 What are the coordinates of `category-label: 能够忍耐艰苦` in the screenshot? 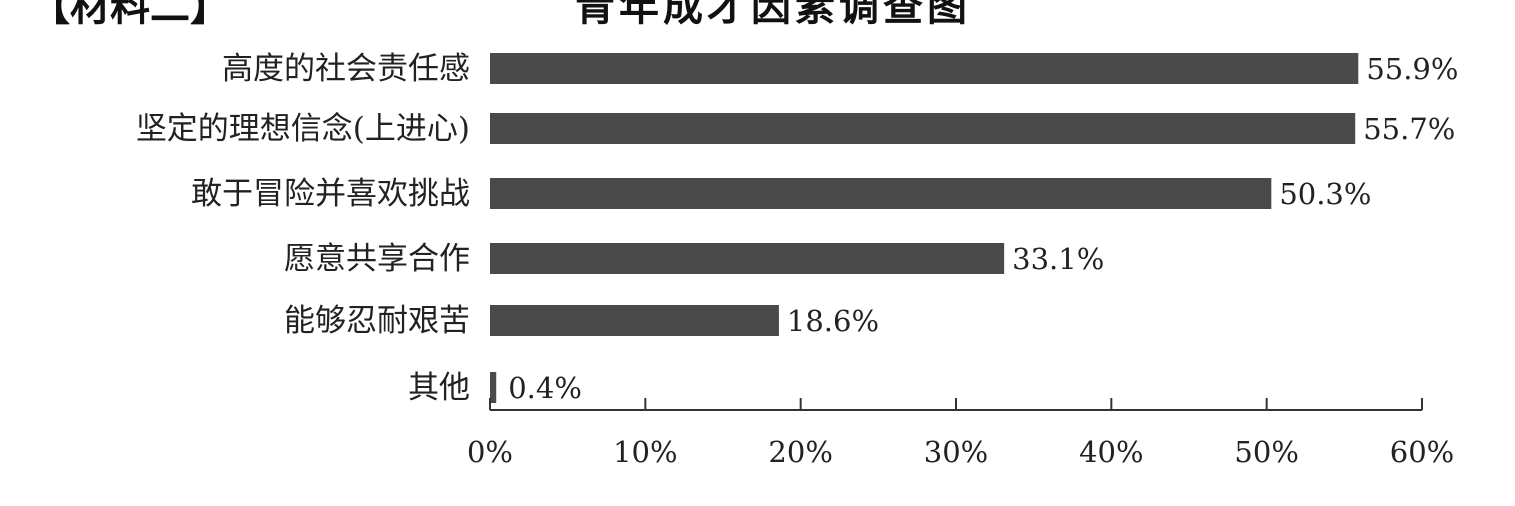 It's located at (377, 321).